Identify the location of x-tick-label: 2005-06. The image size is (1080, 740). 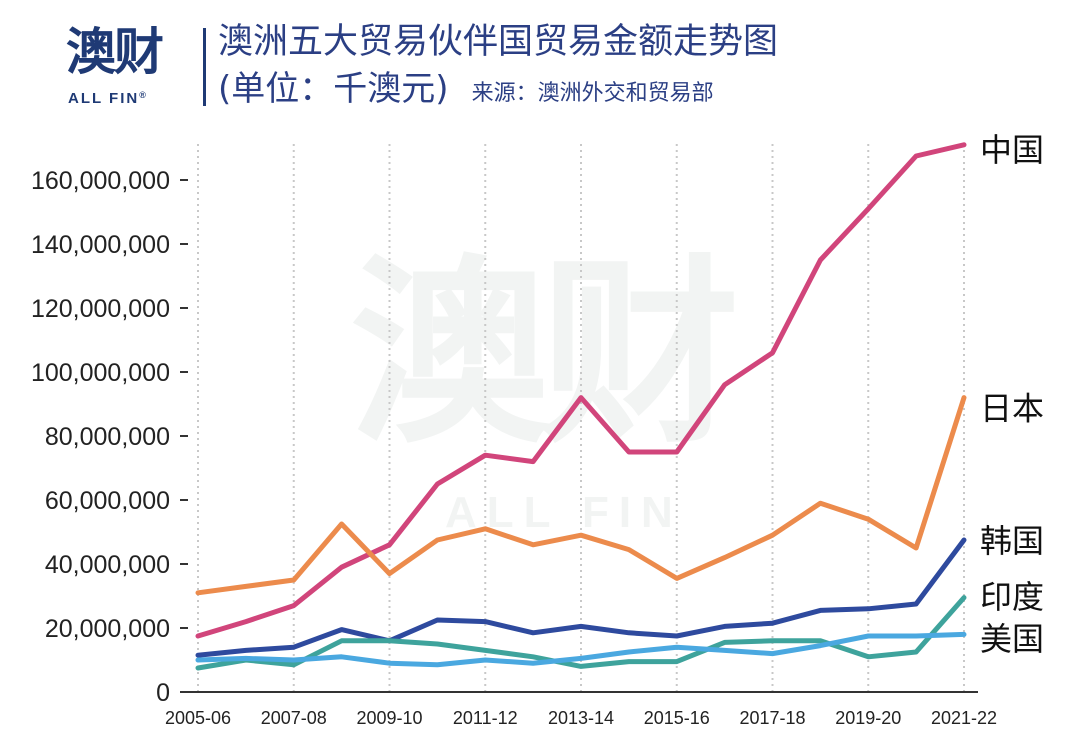
(198, 718).